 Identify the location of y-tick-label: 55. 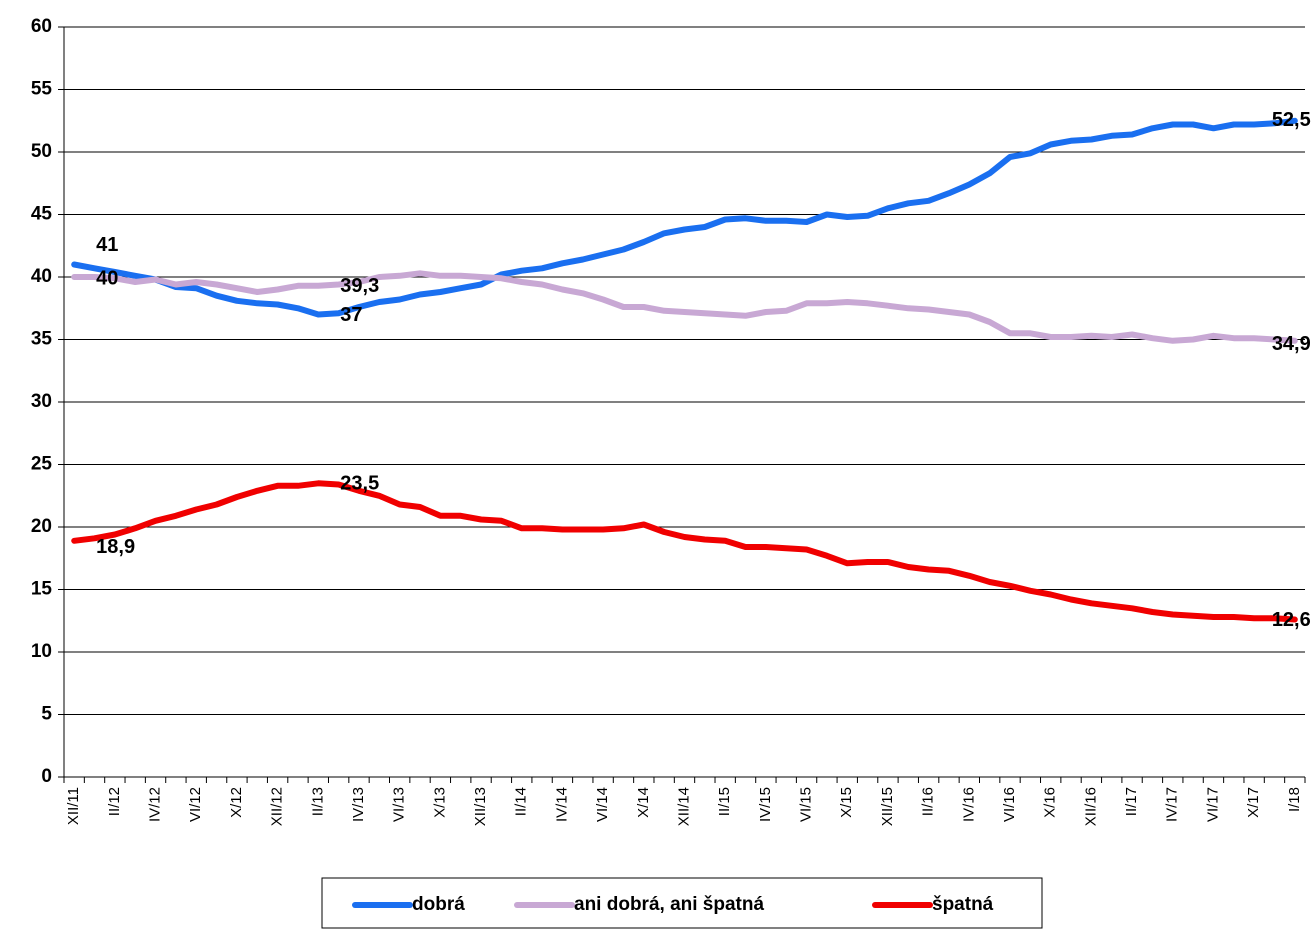
(42, 89).